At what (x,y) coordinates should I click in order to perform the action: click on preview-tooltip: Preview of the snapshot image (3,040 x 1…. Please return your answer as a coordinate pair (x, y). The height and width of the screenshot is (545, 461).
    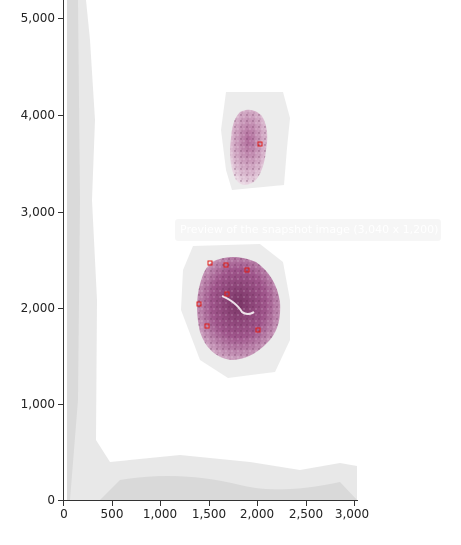
    Looking at the image, I should click on (308, 230).